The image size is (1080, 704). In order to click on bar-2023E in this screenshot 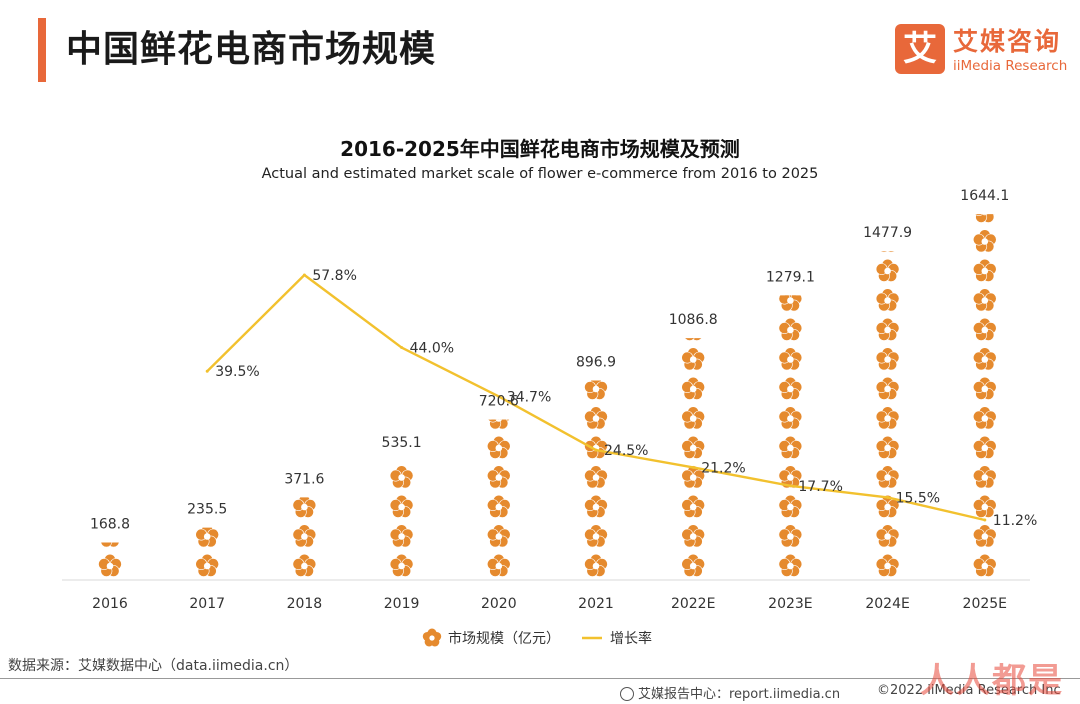, I will do `click(790, 436)`.